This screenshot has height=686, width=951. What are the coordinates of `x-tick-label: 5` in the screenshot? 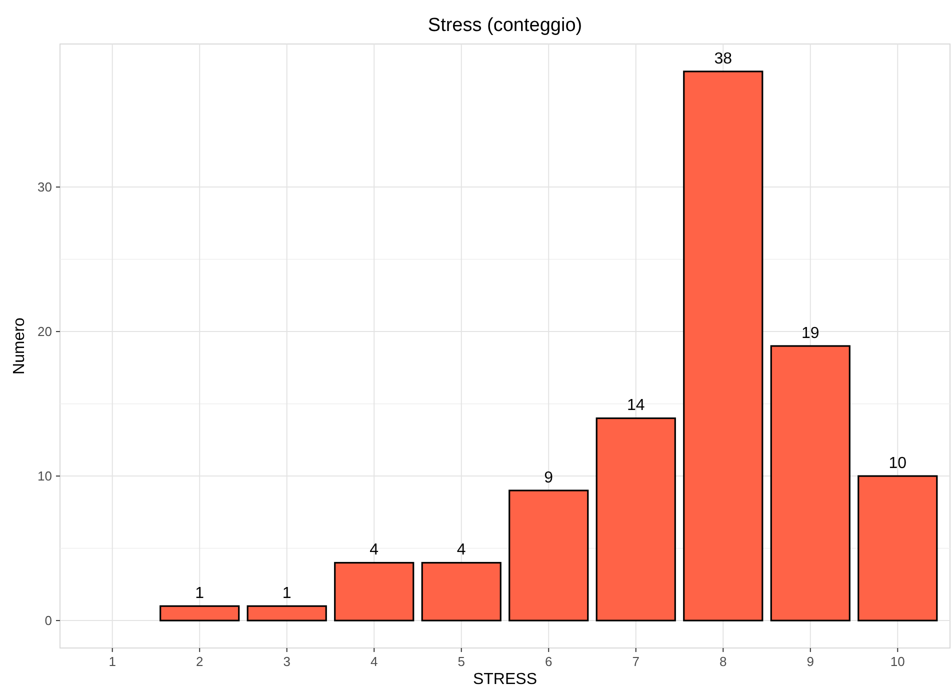 It's located at (461, 661).